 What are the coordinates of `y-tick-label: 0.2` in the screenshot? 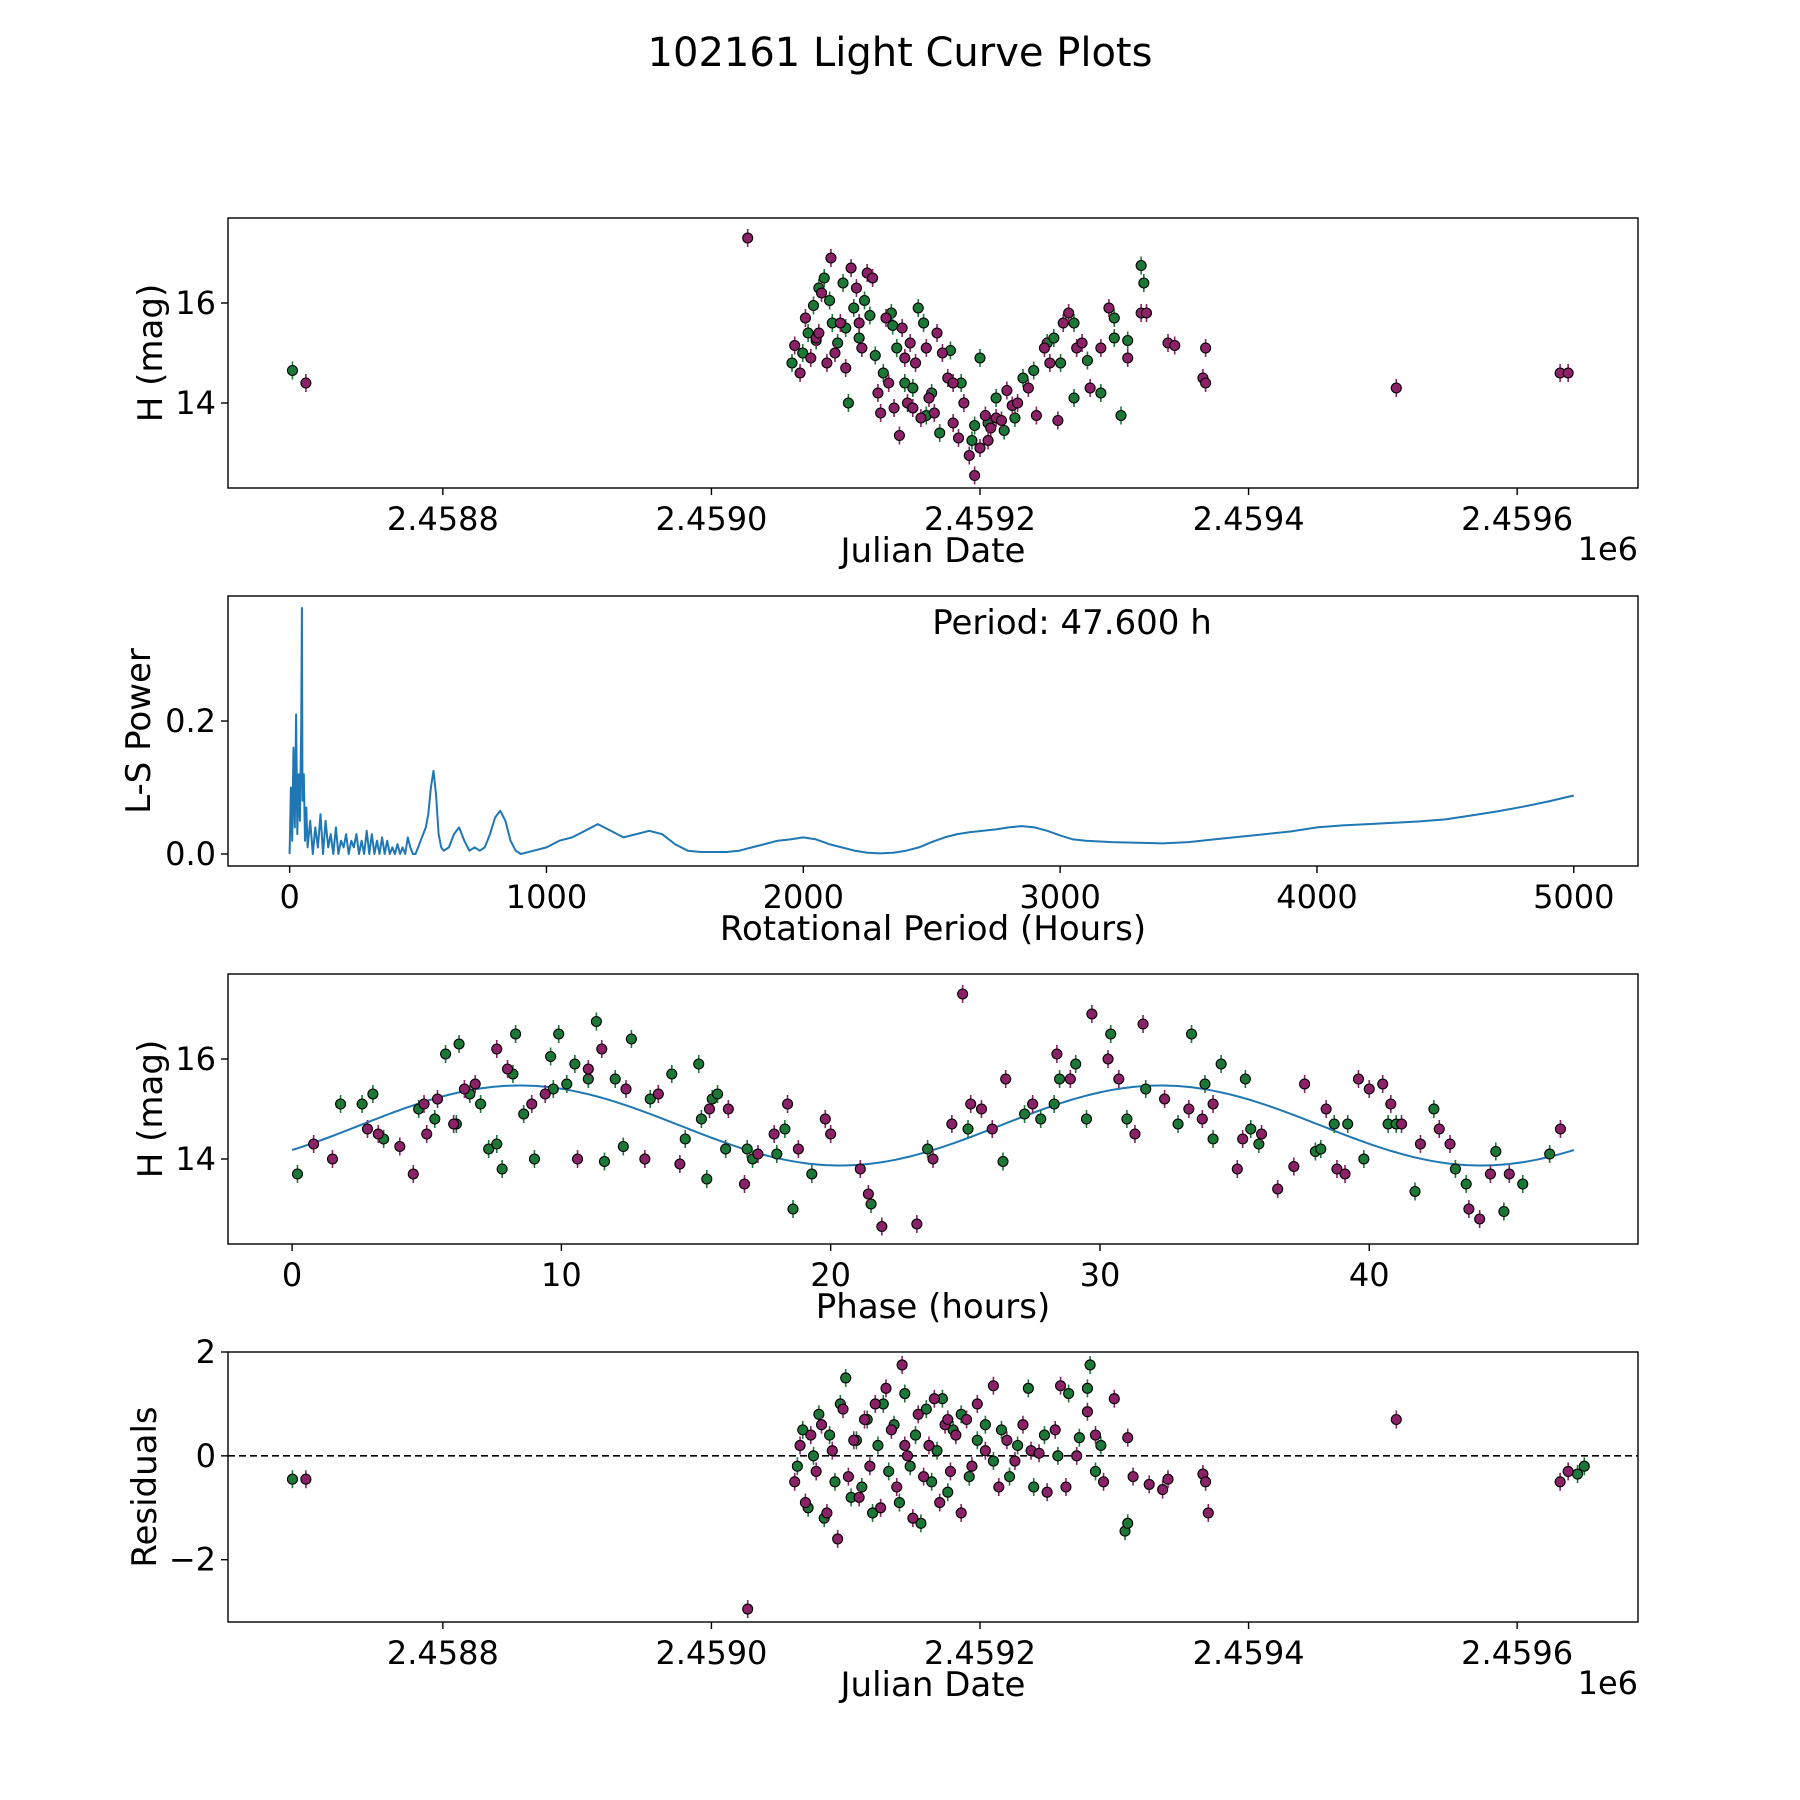 It's located at (190, 721).